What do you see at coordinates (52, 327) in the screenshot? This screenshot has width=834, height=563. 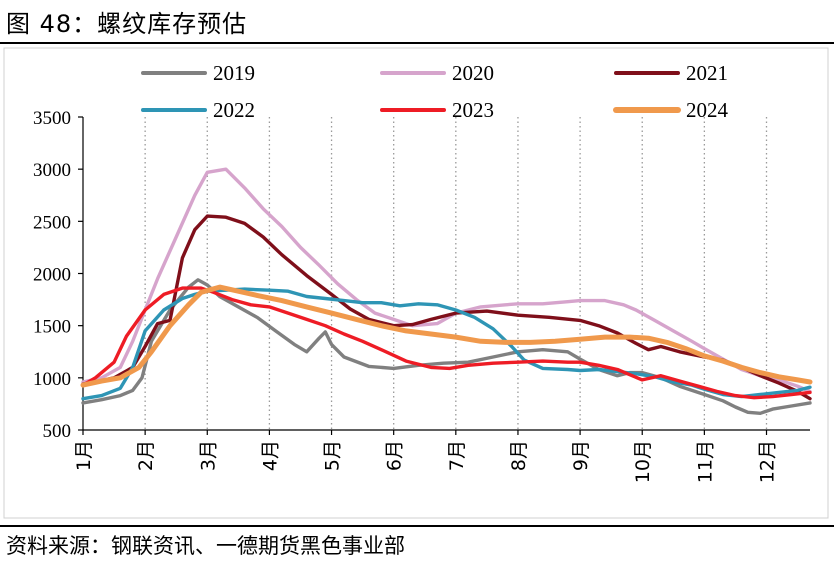 I see `y-tick-label-1500: 1500` at bounding box center [52, 327].